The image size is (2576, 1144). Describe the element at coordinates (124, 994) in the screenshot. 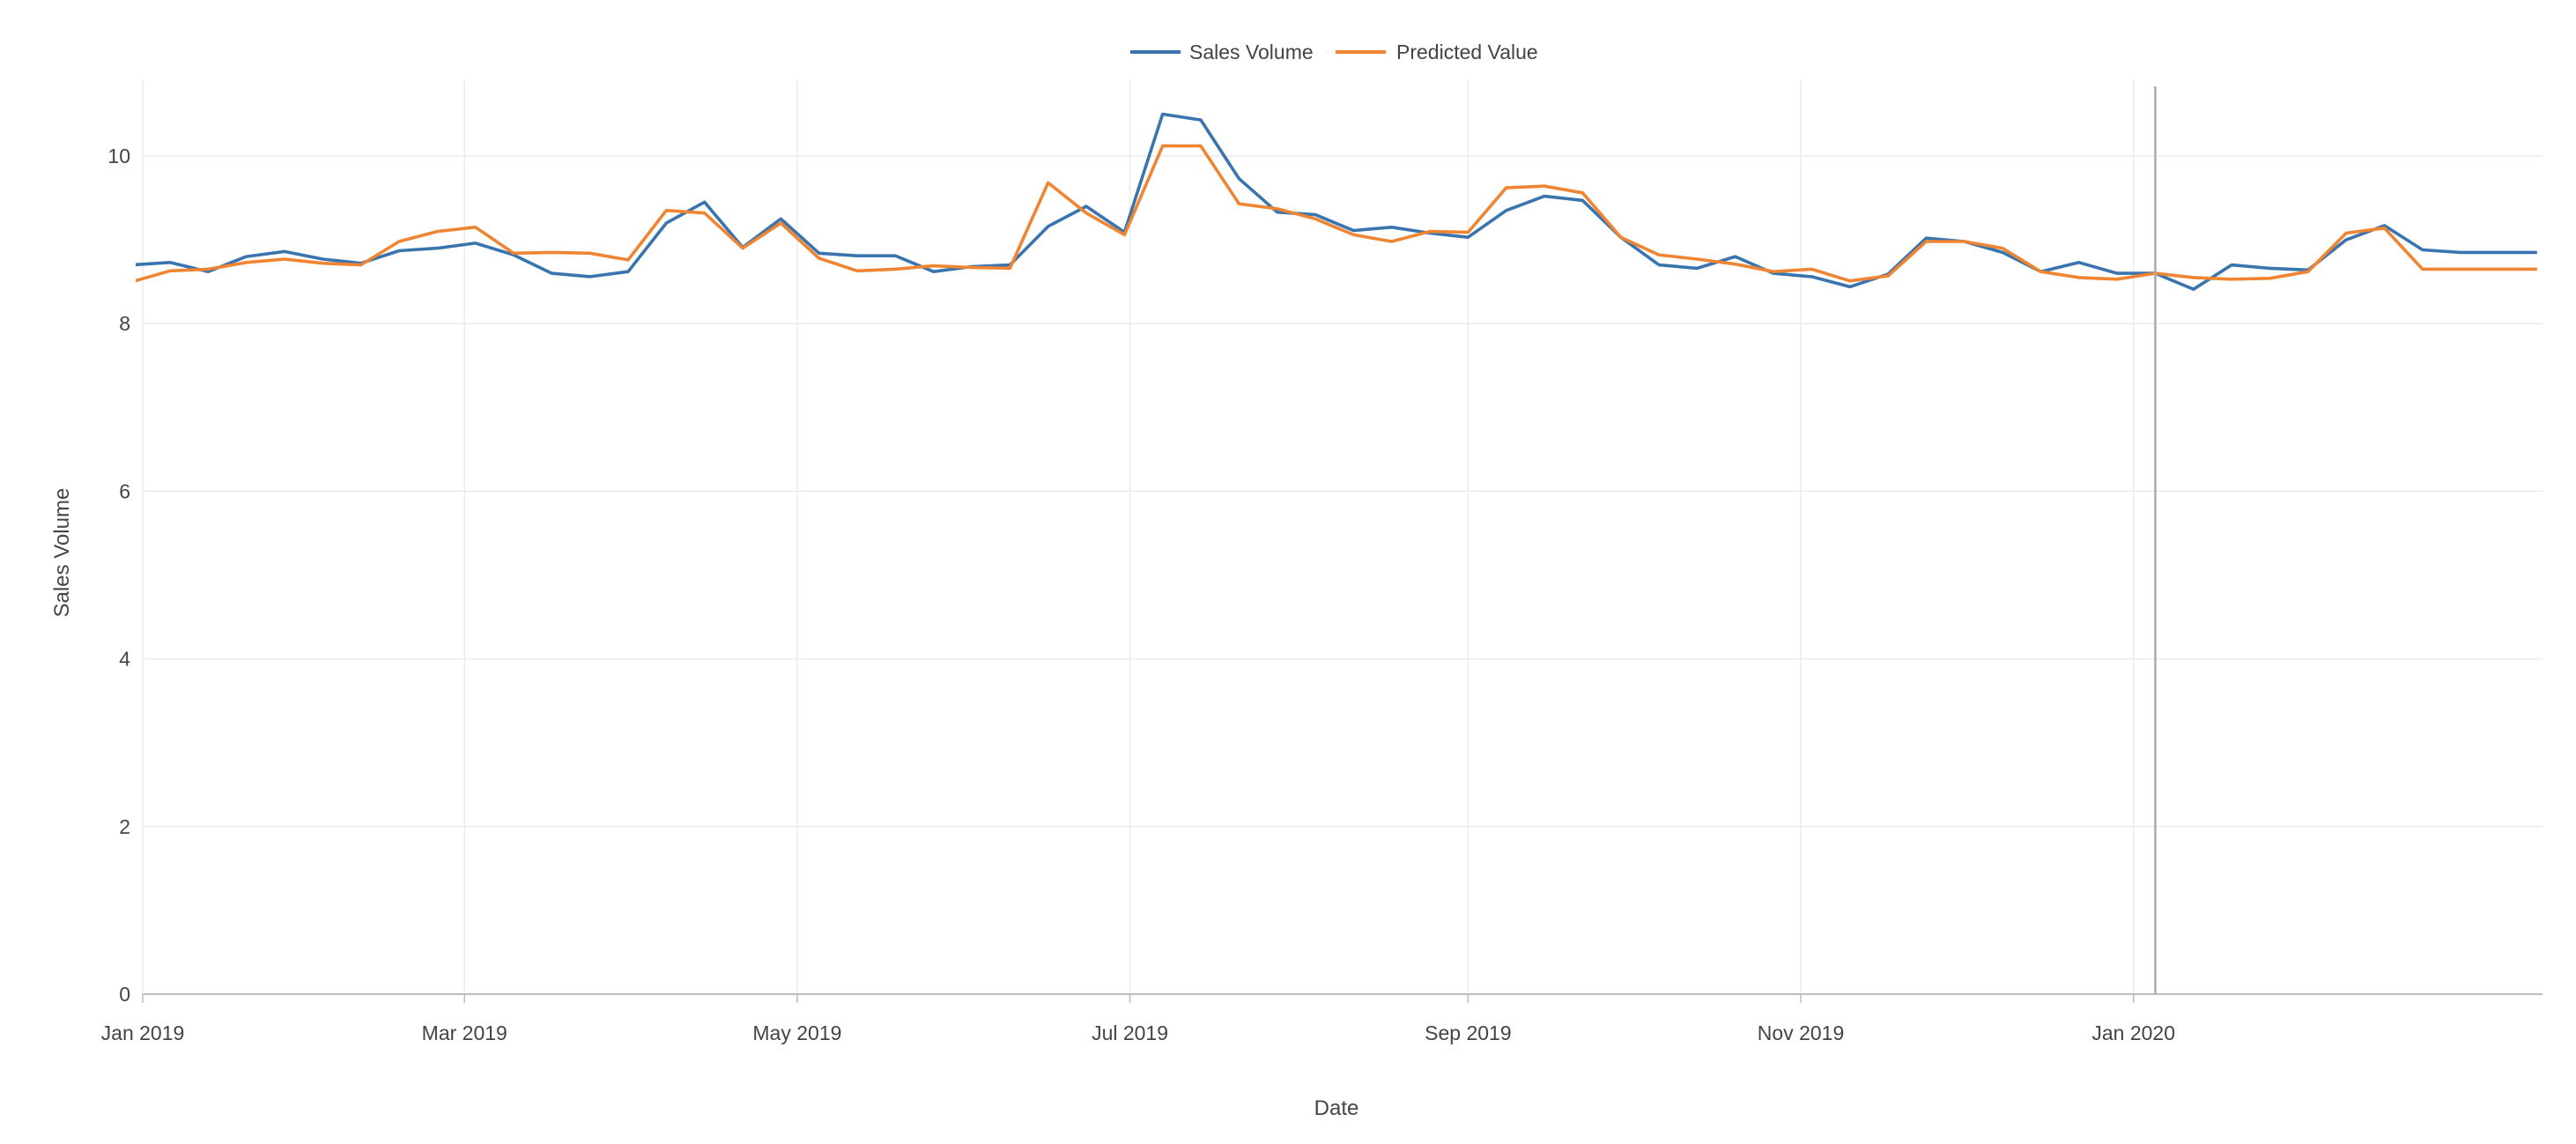

I see `y-tick-label: 0` at that location.